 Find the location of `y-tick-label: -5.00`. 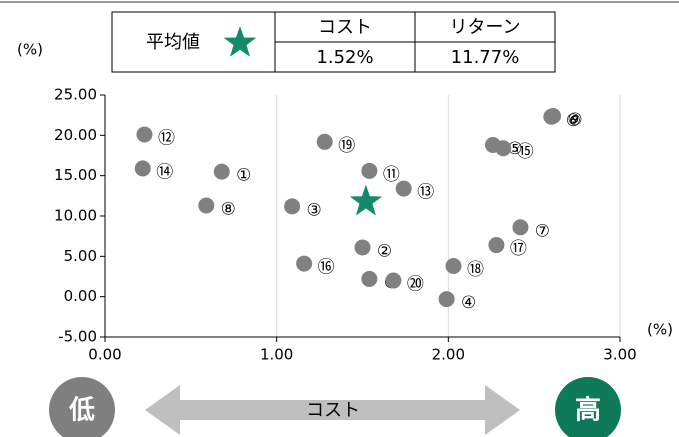

y-tick-label: -5.00 is located at coordinates (77, 337).